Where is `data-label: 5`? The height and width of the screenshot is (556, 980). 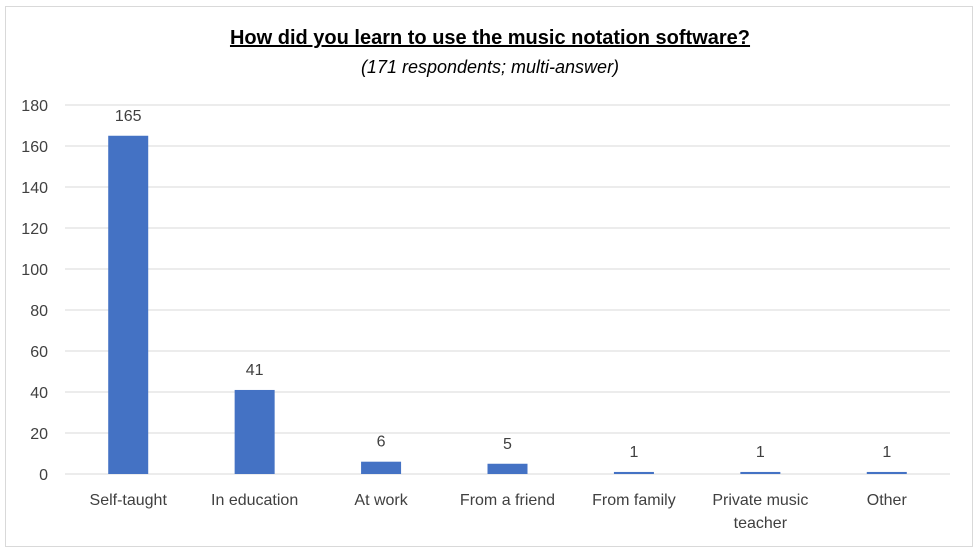
data-label: 5 is located at coordinates (507, 444).